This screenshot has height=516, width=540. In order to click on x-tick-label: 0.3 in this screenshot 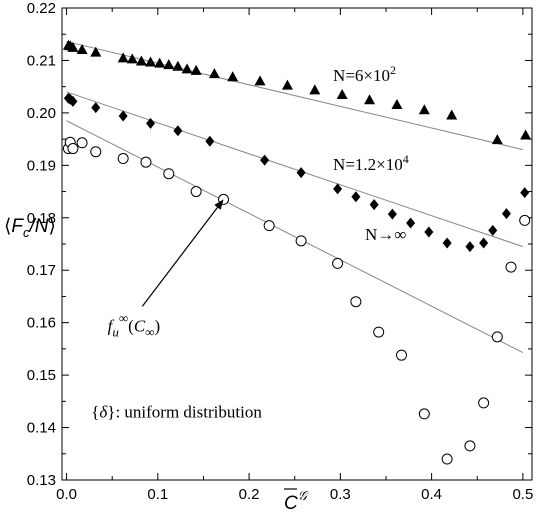, I will do `click(340, 494)`.